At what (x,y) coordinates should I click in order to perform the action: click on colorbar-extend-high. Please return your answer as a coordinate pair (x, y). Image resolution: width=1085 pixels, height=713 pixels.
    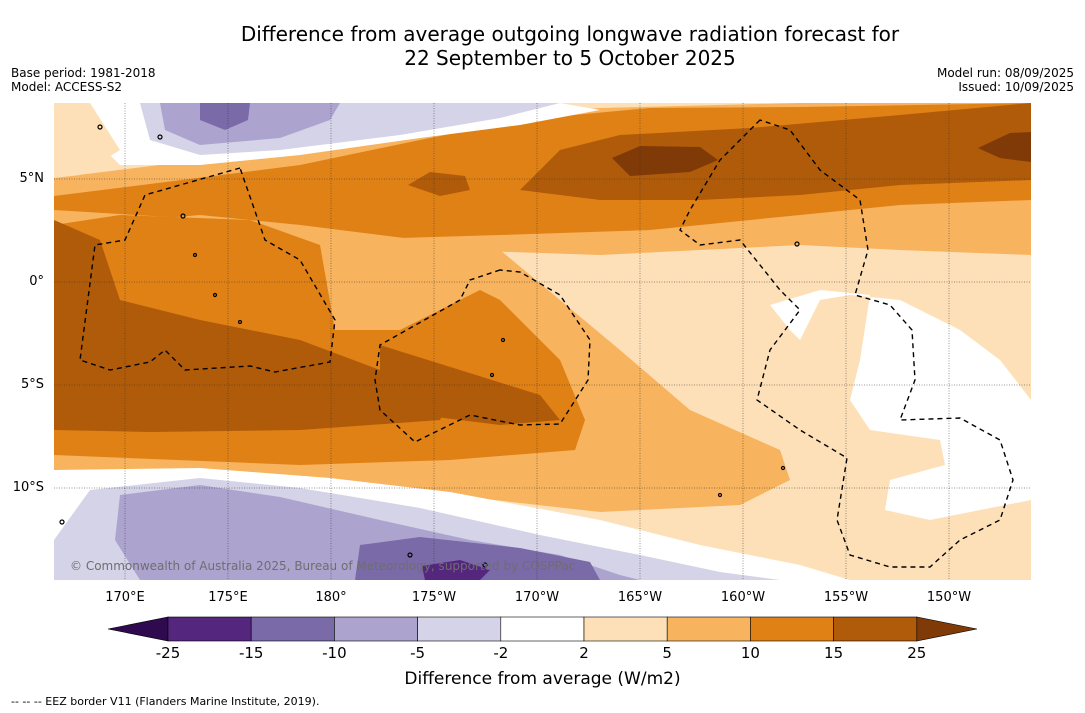
    Looking at the image, I should click on (947, 629).